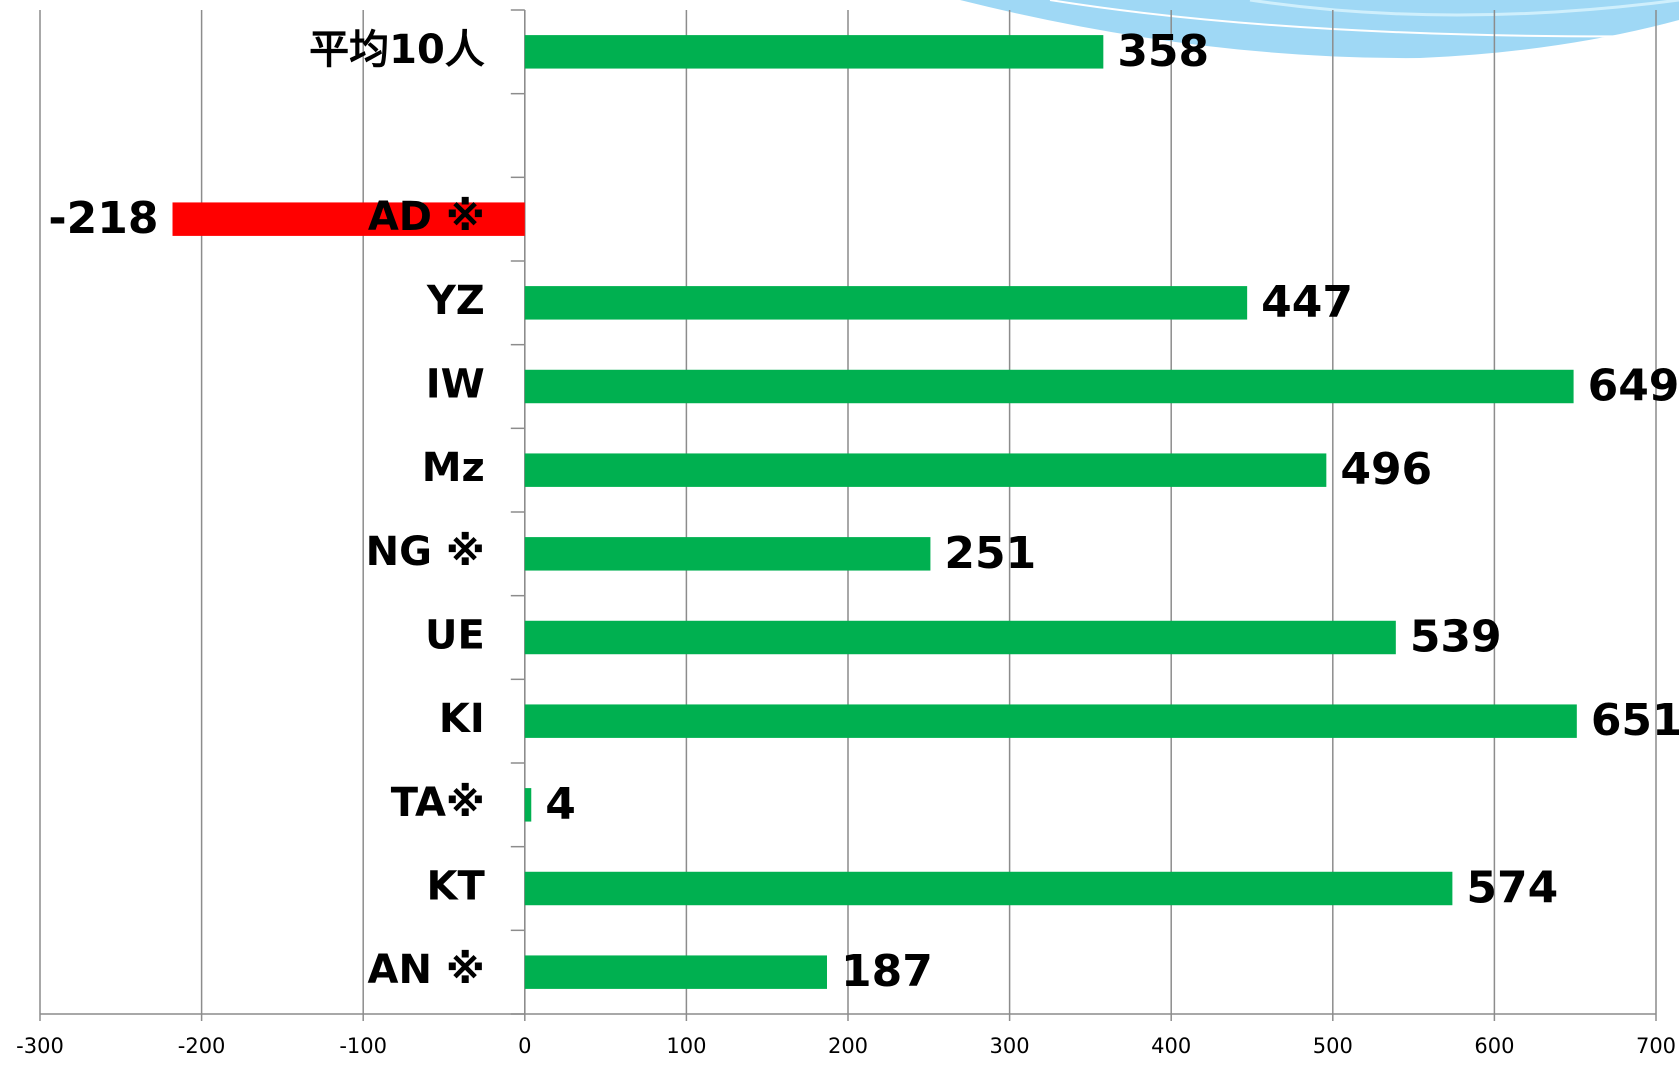 Image resolution: width=1679 pixels, height=1081 pixels. I want to click on y-tick-label: 平均10人, so click(397, 50).